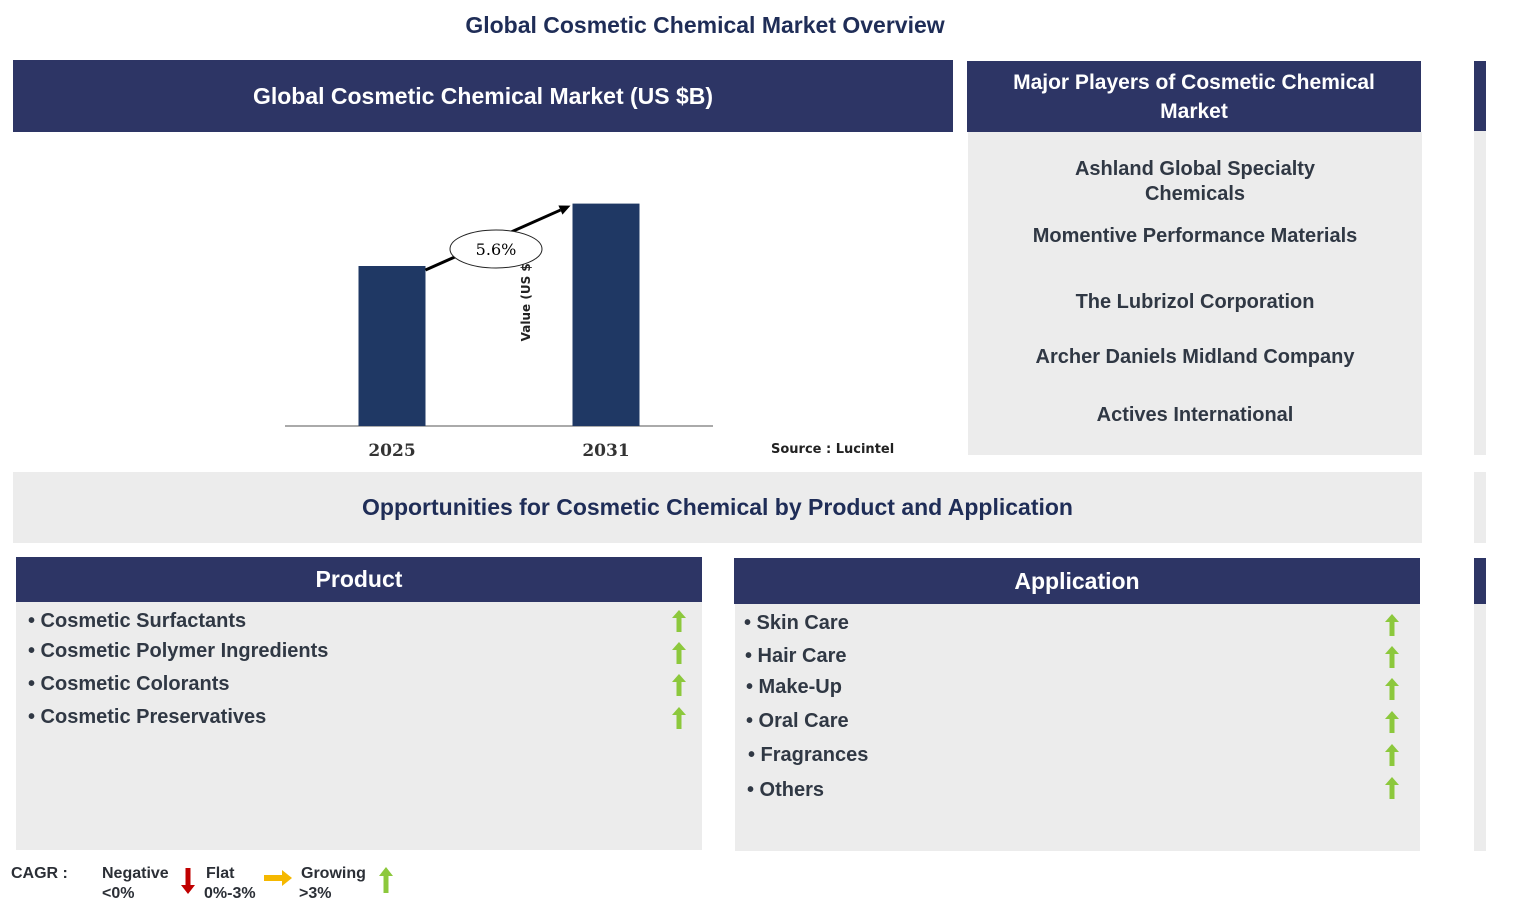 The width and height of the screenshot is (1537, 919). I want to click on bar-2025, so click(392, 346).